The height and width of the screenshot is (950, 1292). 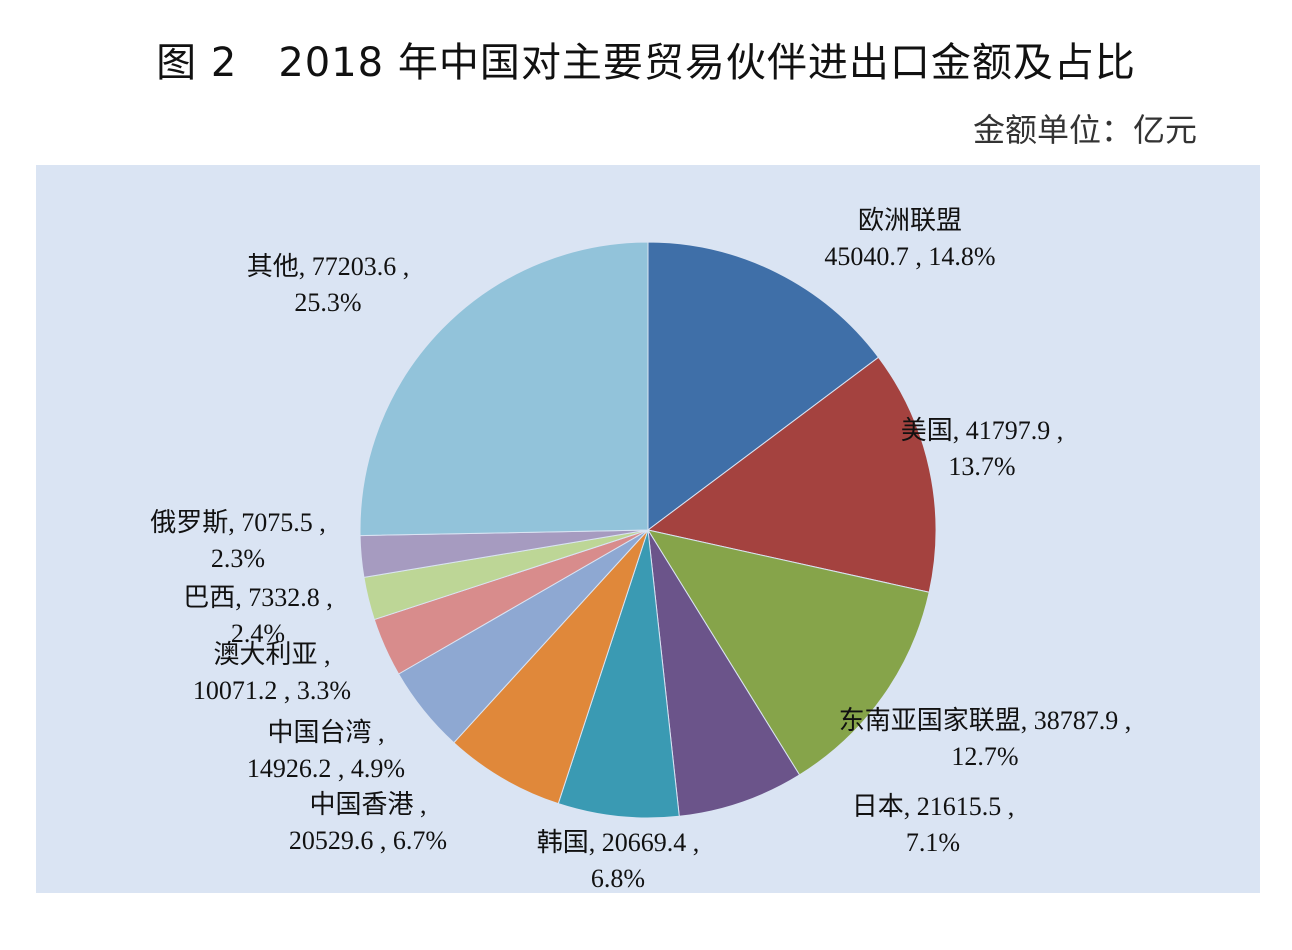 What do you see at coordinates (328, 285) in the screenshot?
I see `data-label-10: 其他, 77203.6 , 25.3%` at bounding box center [328, 285].